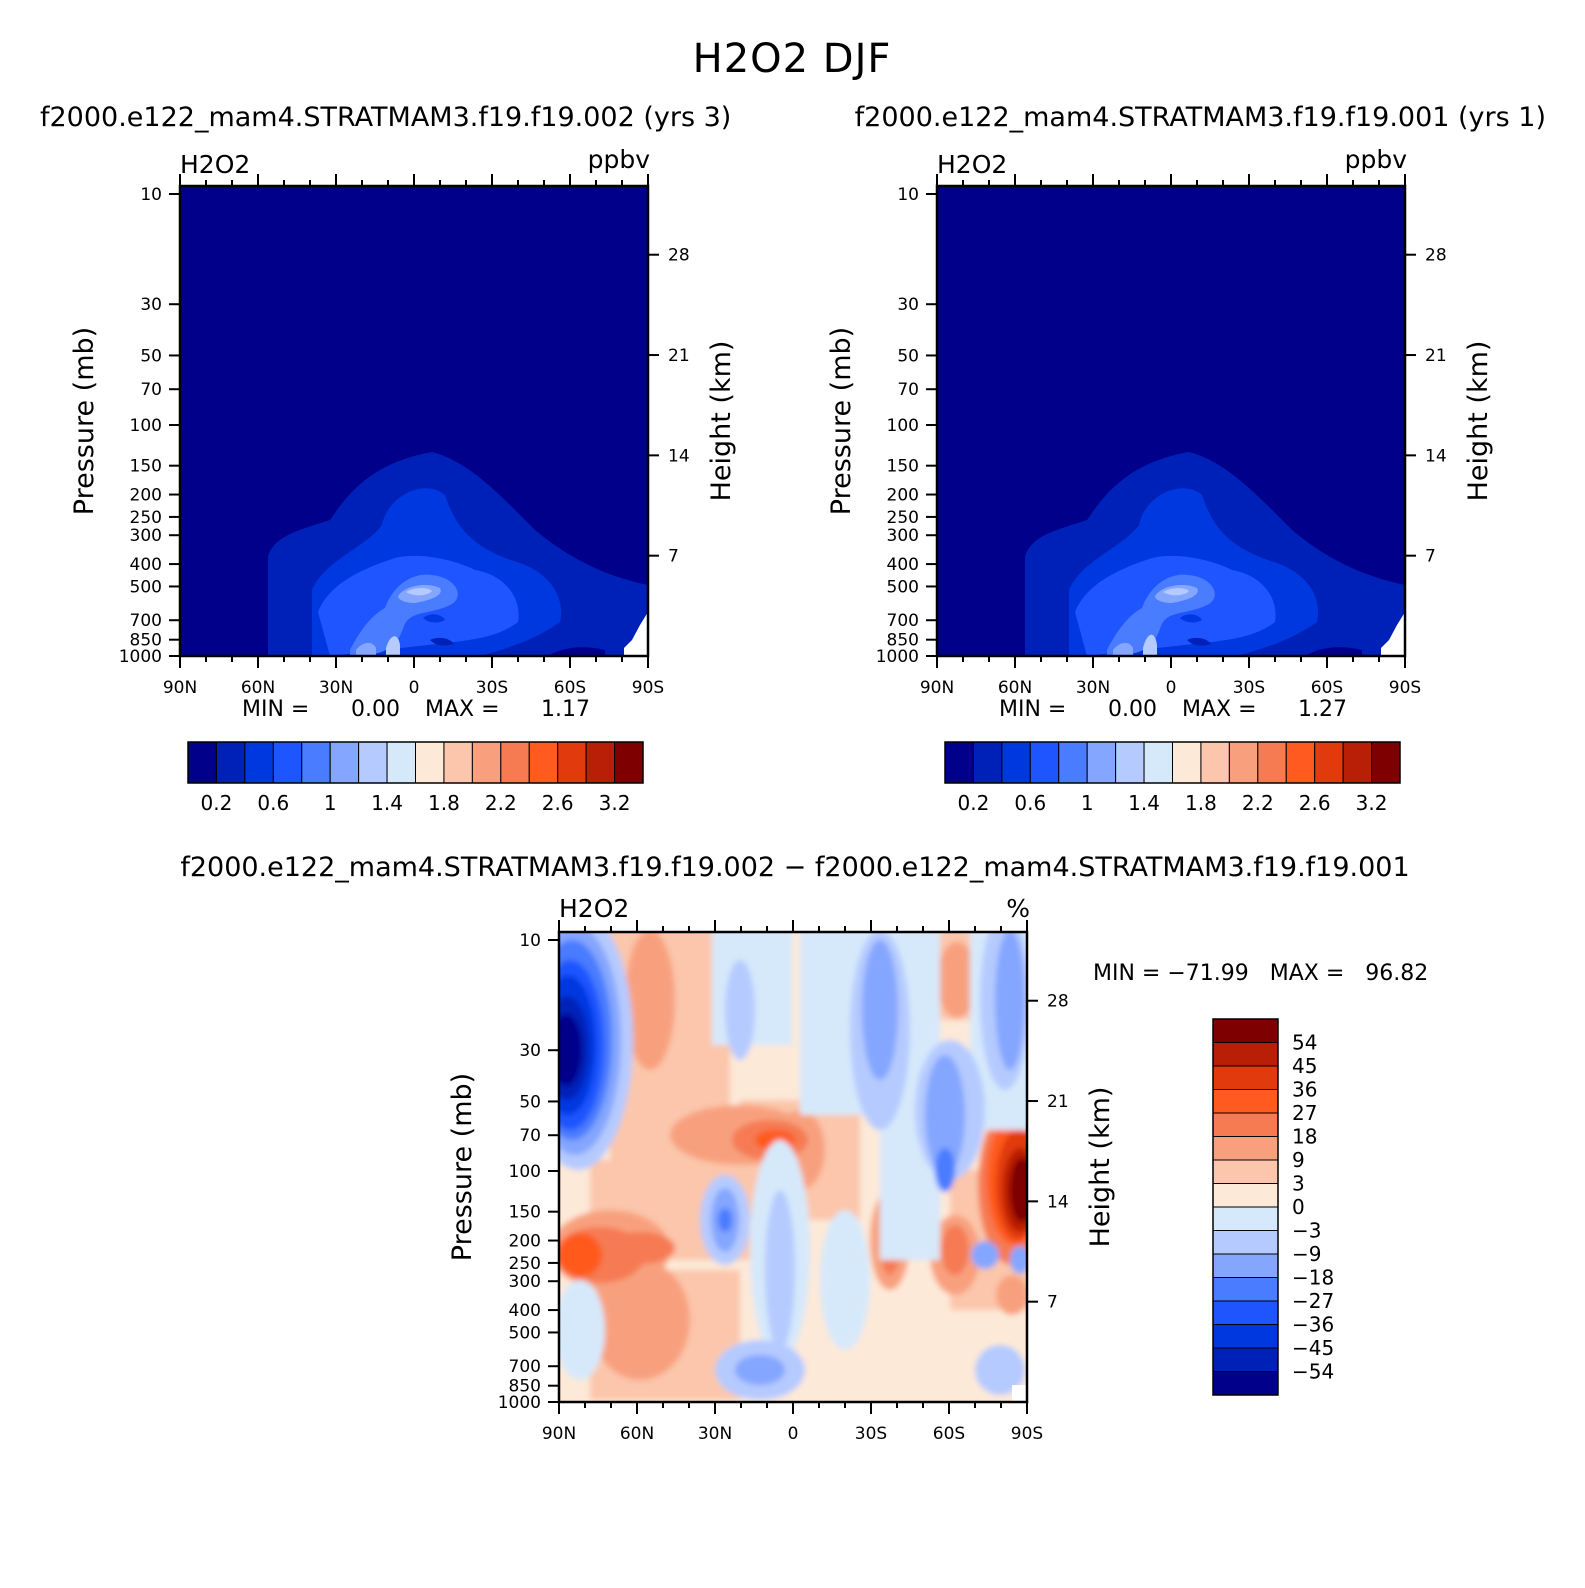 The image size is (1585, 1588). What do you see at coordinates (721, 421) in the screenshot?
I see `panel1-y2label: Height (km)` at bounding box center [721, 421].